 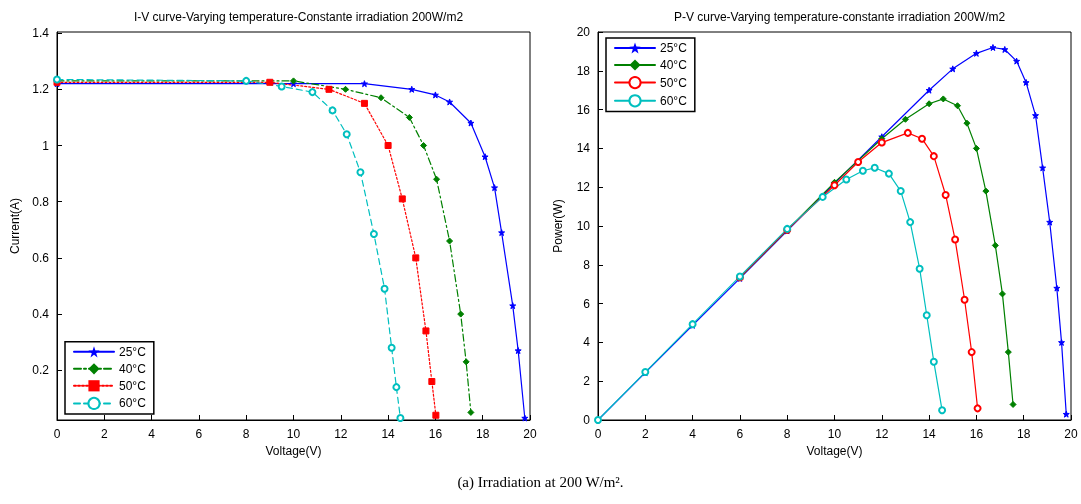 What do you see at coordinates (587, 303) in the screenshot?
I see `y-tick-label: 6` at bounding box center [587, 303].